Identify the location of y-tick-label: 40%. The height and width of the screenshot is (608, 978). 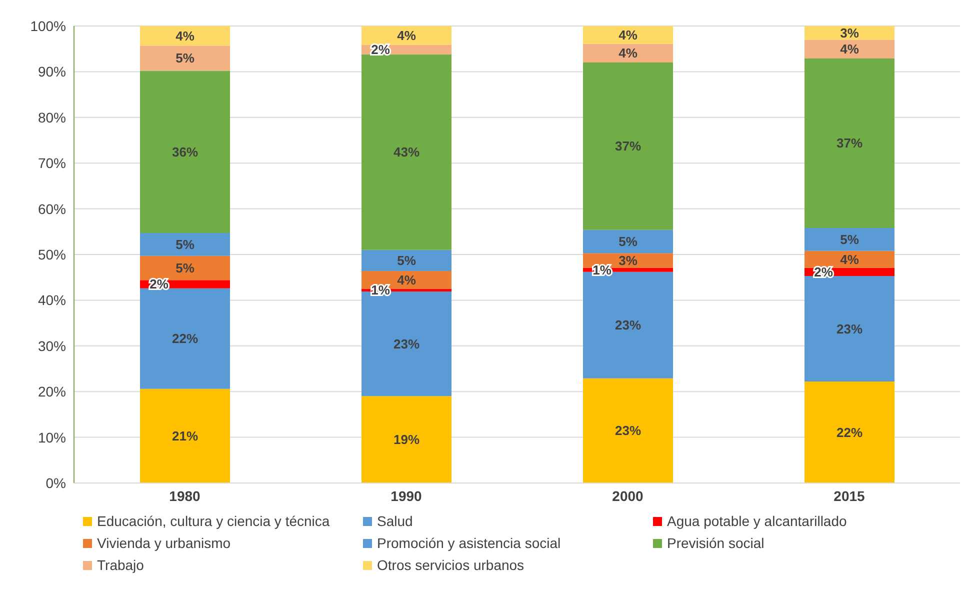
(52, 300).